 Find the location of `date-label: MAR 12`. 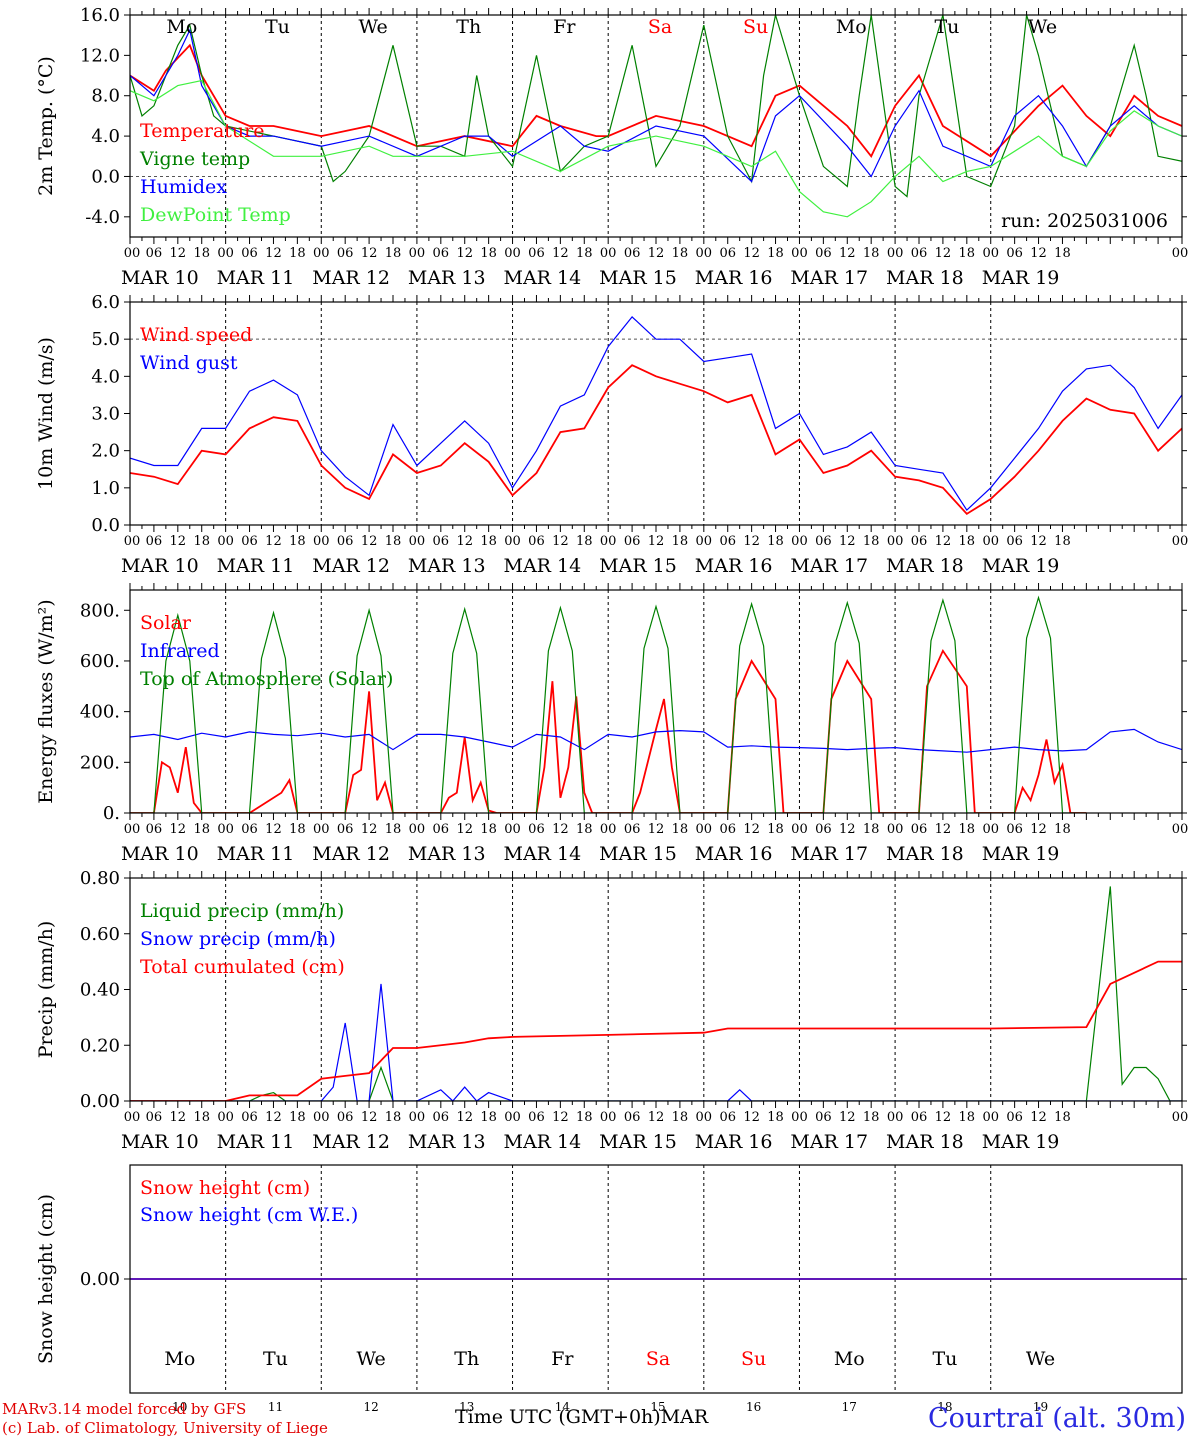

date-label: MAR 12 is located at coordinates (351, 278).